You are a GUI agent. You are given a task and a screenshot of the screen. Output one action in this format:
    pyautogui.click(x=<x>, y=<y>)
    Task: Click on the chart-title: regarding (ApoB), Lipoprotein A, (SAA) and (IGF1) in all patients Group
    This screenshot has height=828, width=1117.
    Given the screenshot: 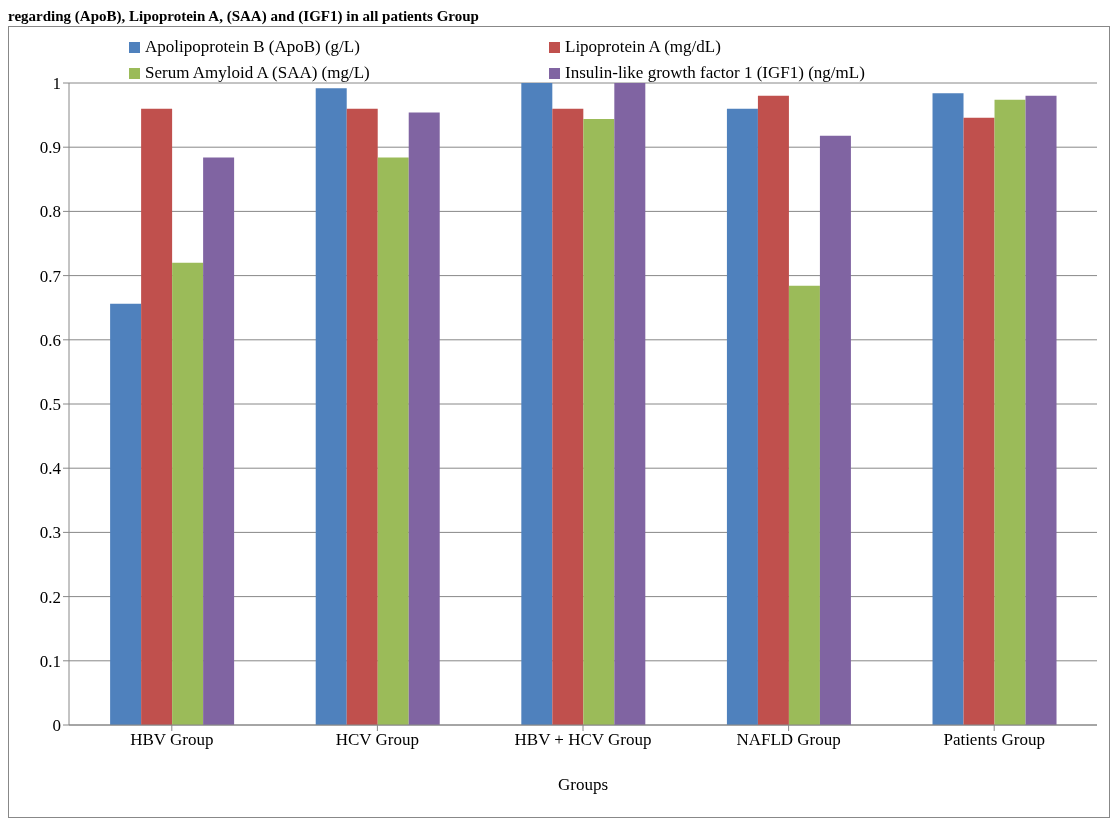 What is the action you would take?
    pyautogui.click(x=244, y=17)
    